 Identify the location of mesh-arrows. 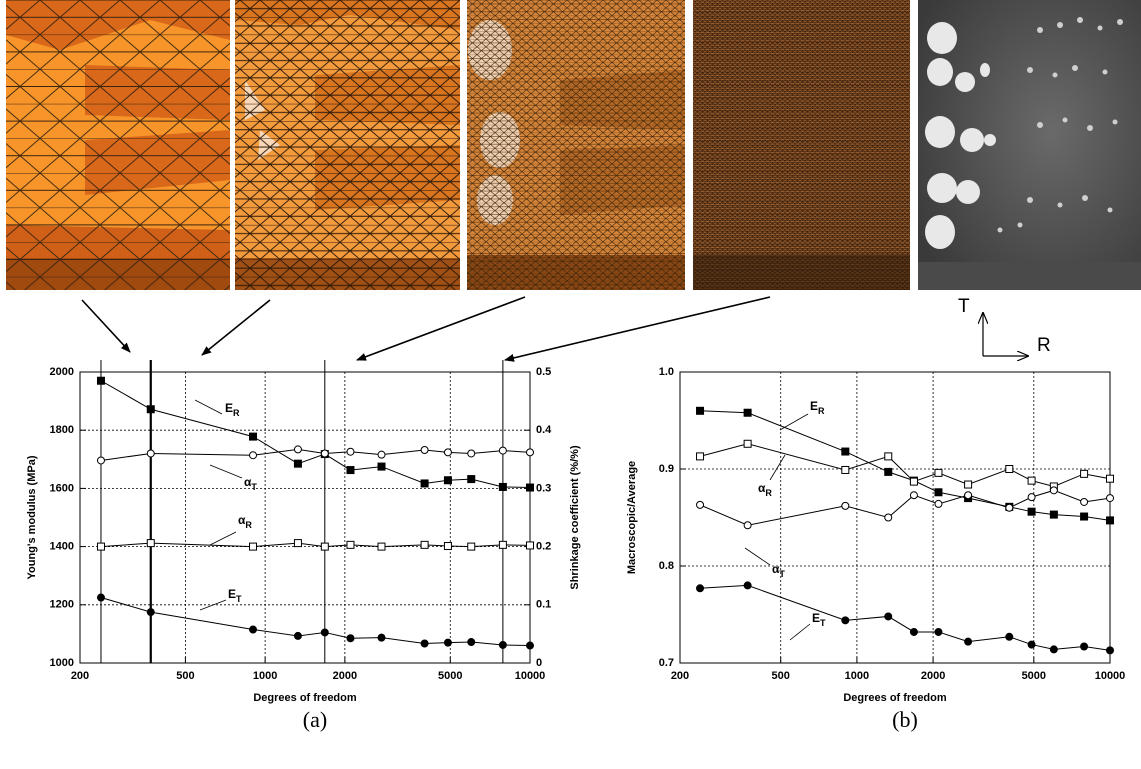
(426, 329).